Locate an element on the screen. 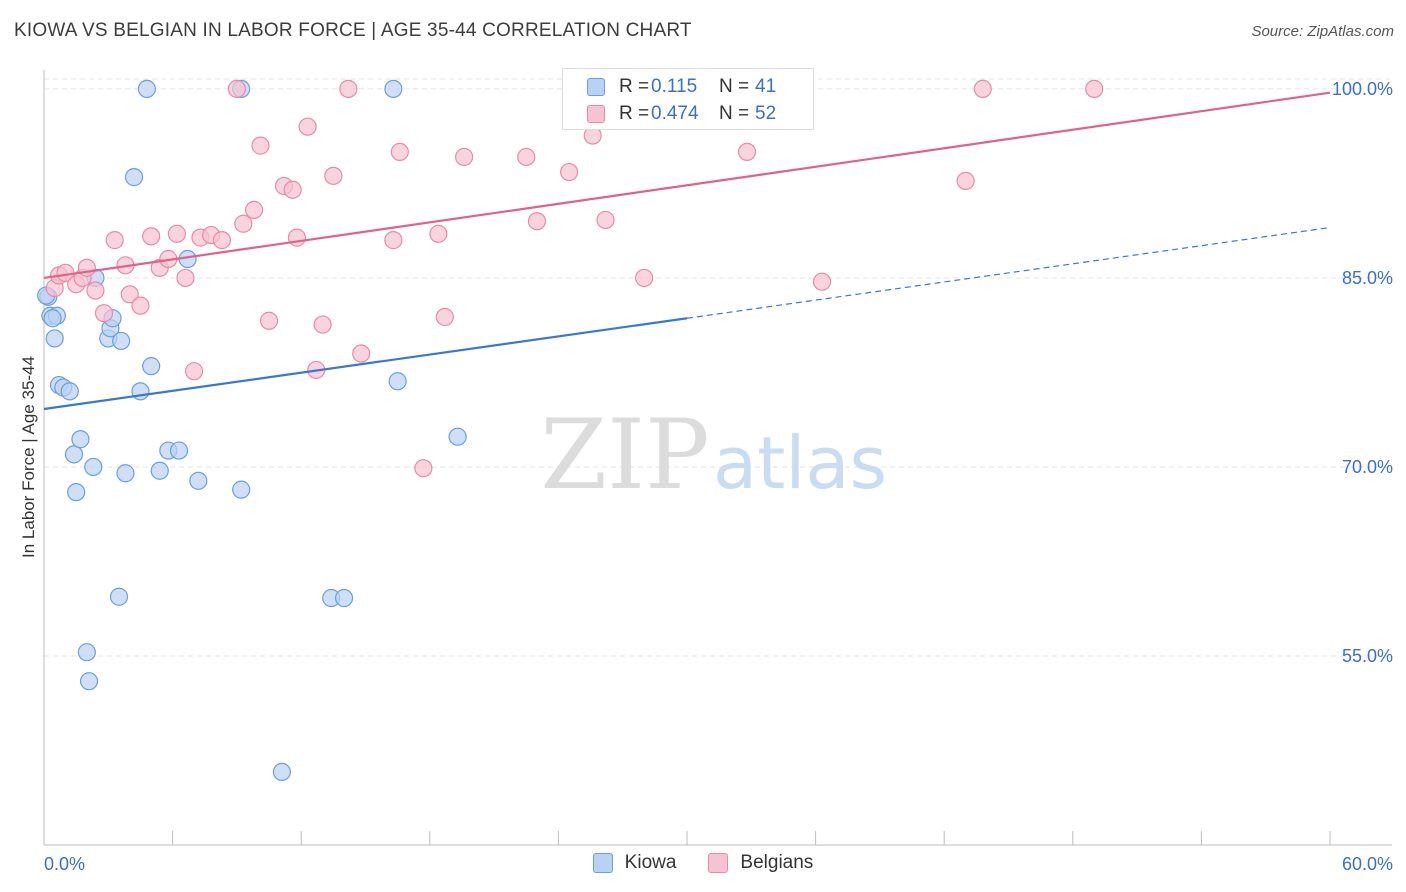 This screenshot has height=892, width=1406. legend-swatch-kiowa is located at coordinates (596, 87).